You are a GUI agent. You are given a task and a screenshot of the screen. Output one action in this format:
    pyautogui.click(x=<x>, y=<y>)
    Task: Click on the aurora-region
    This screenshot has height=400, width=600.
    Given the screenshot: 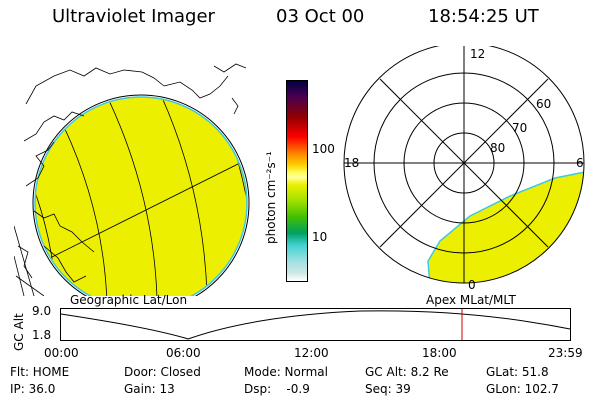 What is the action you would take?
    pyautogui.click(x=500, y=226)
    